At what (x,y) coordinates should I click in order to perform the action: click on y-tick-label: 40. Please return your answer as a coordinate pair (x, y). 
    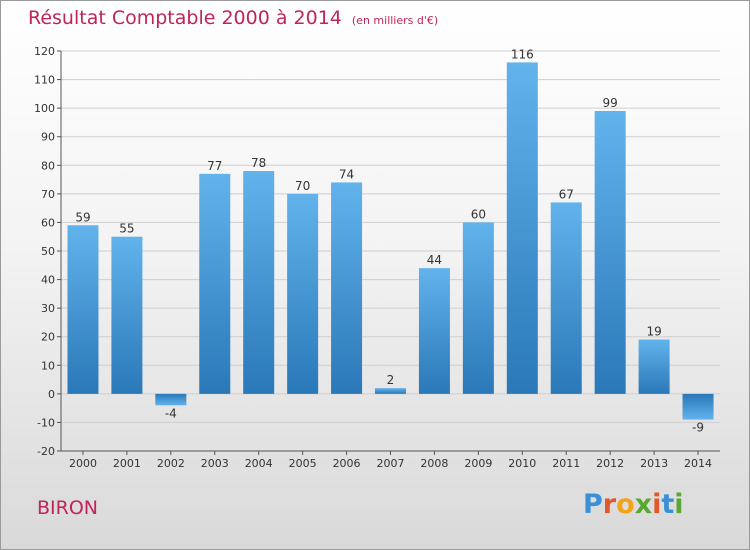
    Looking at the image, I should click on (48, 280).